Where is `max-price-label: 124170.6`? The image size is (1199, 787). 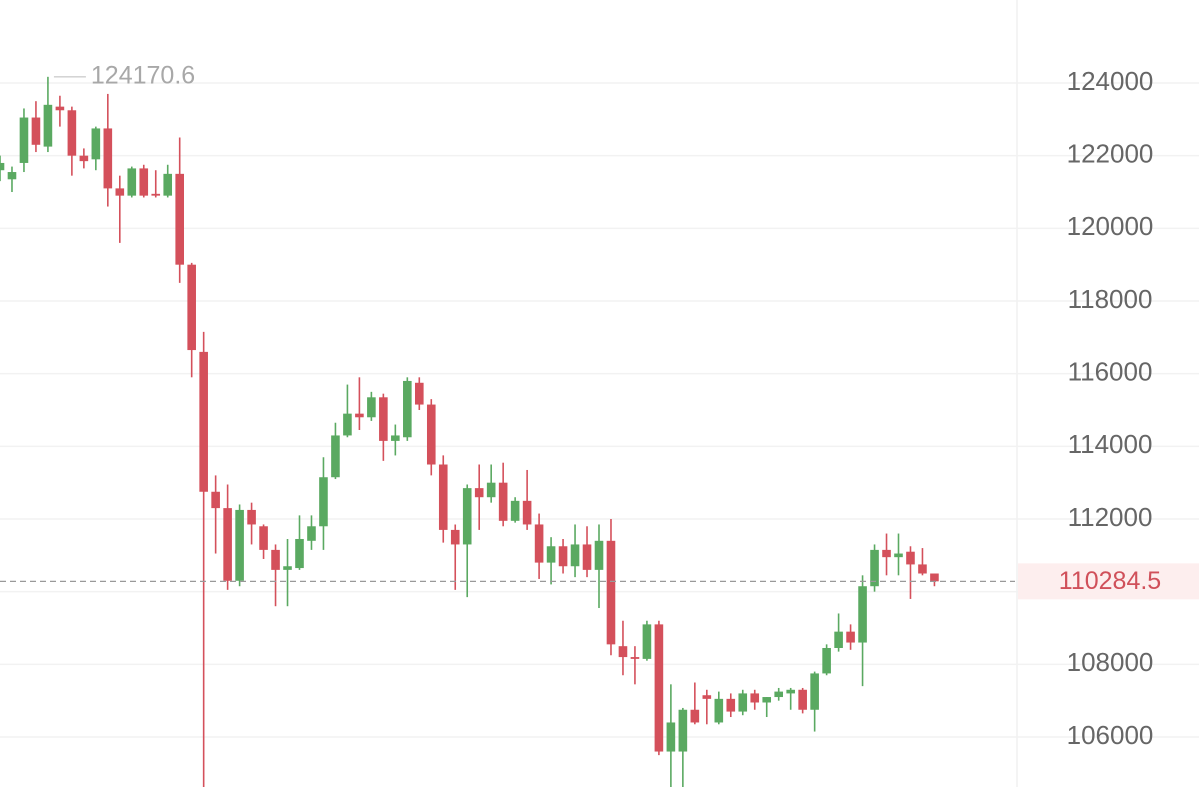 max-price-label: 124170.6 is located at coordinates (143, 75).